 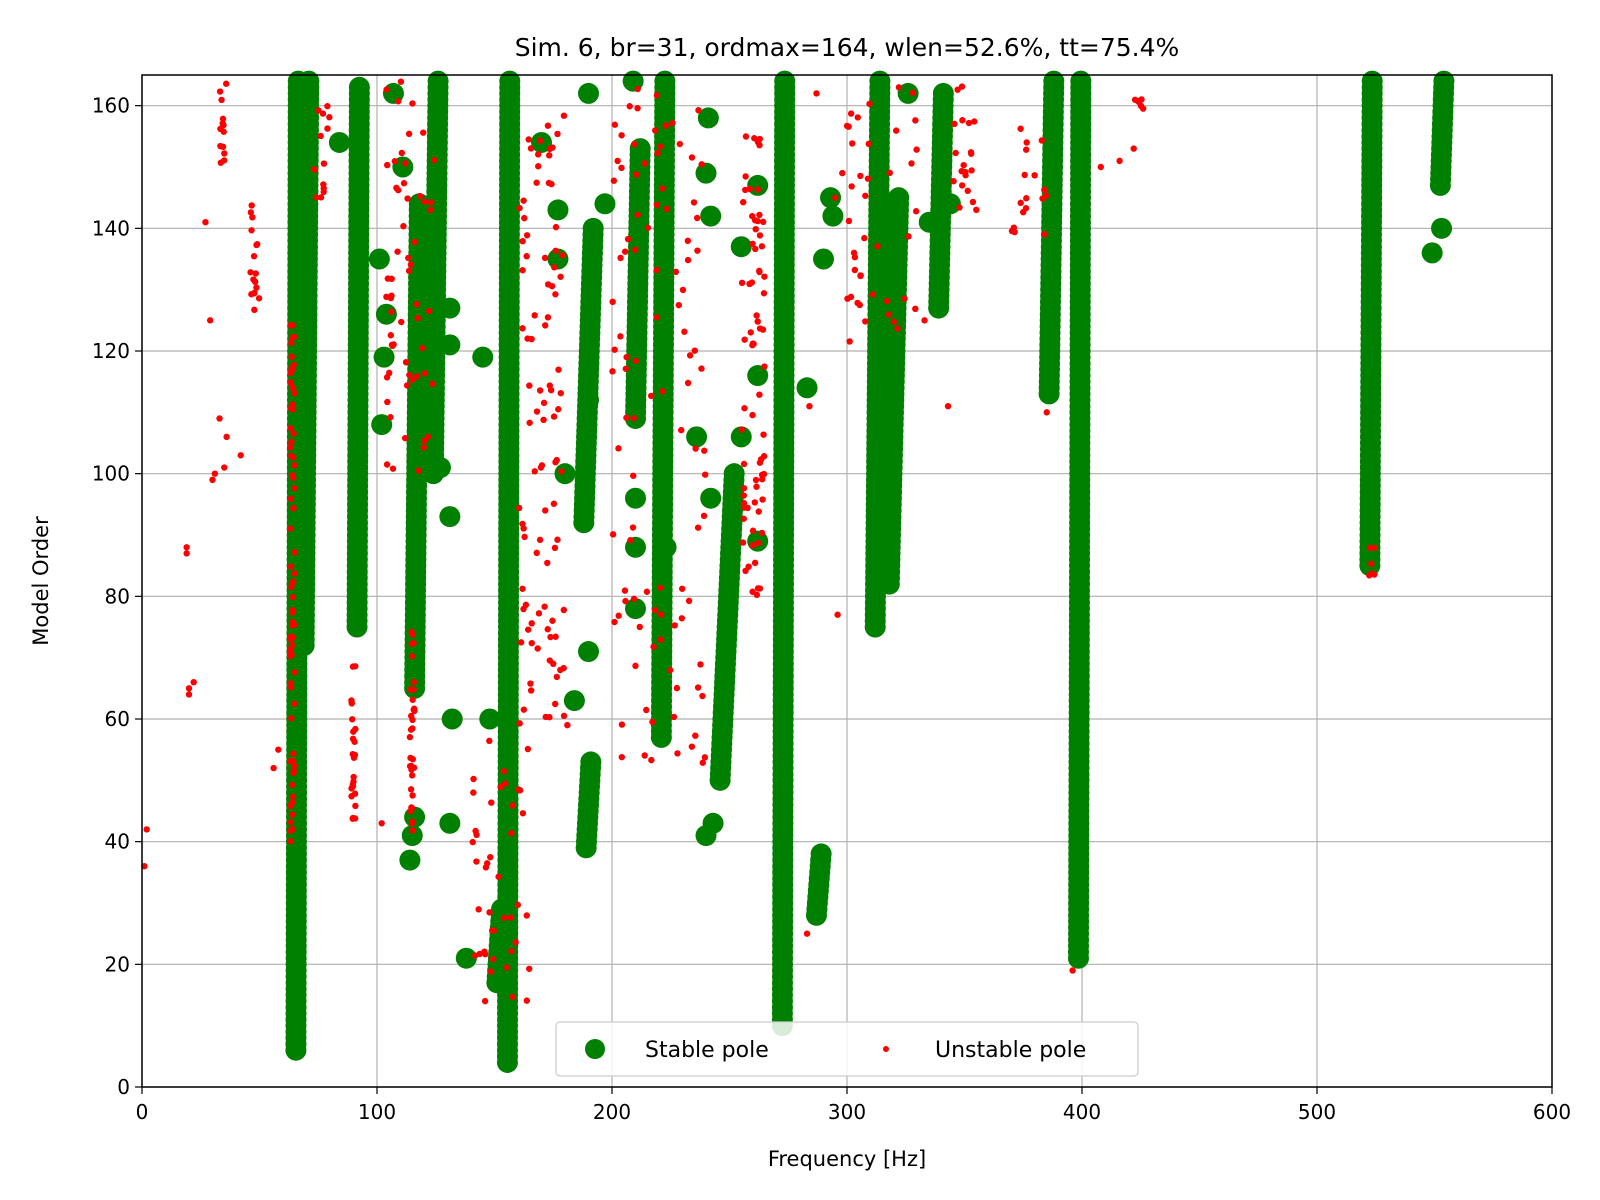 What do you see at coordinates (707, 1050) in the screenshot?
I see `legend-stable-label: Stable pole` at bounding box center [707, 1050].